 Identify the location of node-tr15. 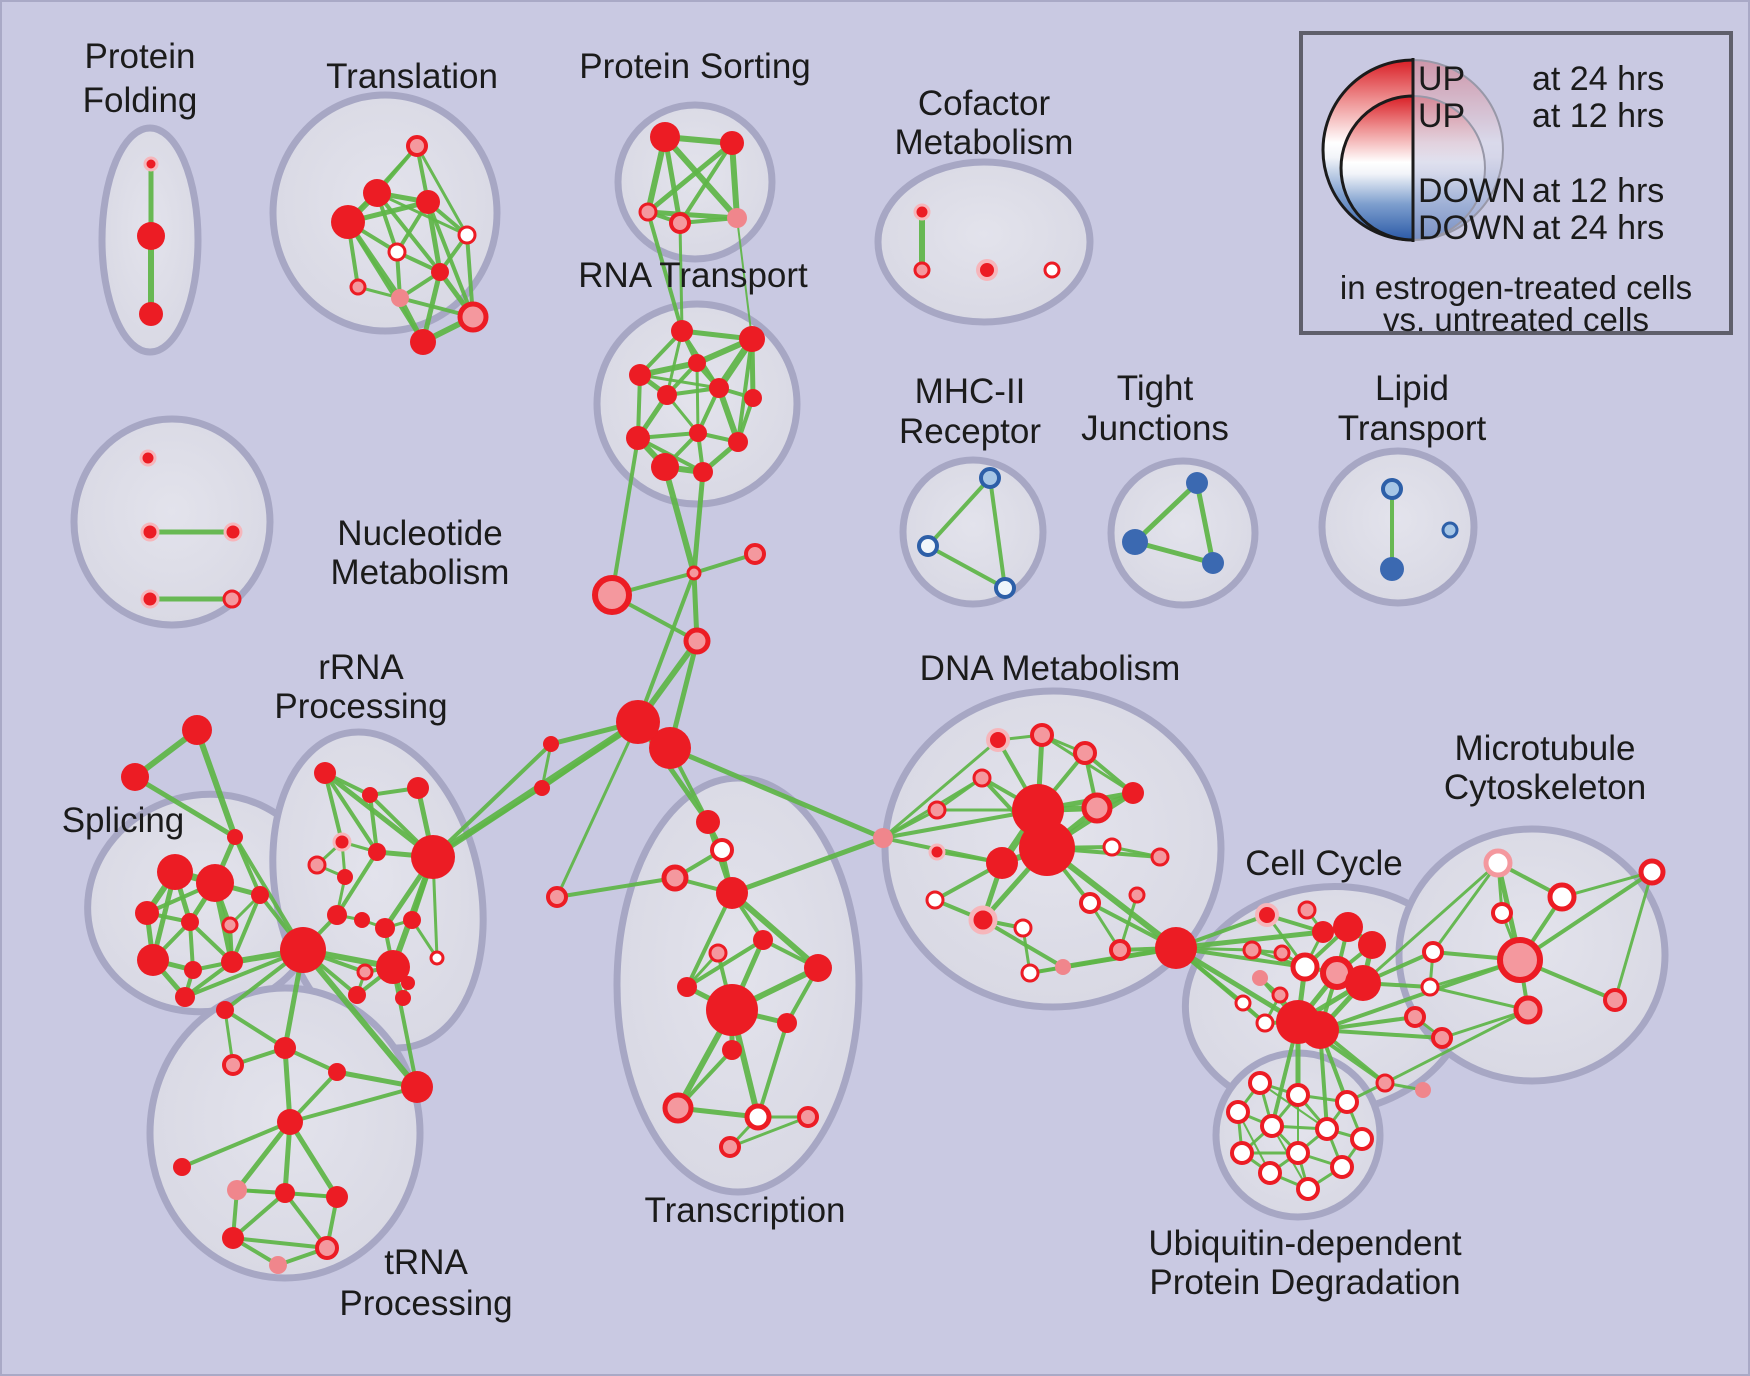
(808, 1117).